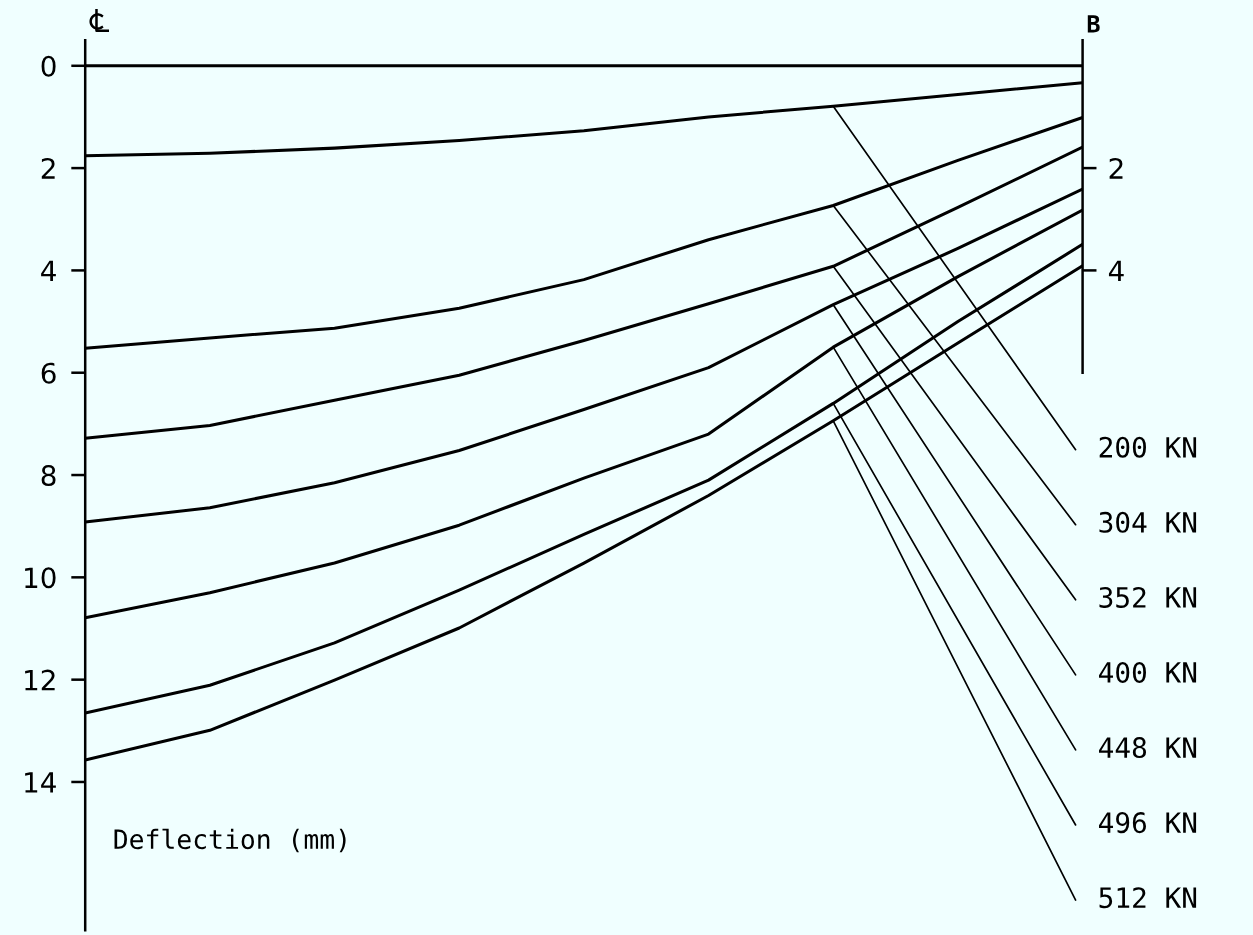 The width and height of the screenshot is (1253, 935). Describe the element at coordinates (48, 66) in the screenshot. I see `y-tick-label: 0` at that location.